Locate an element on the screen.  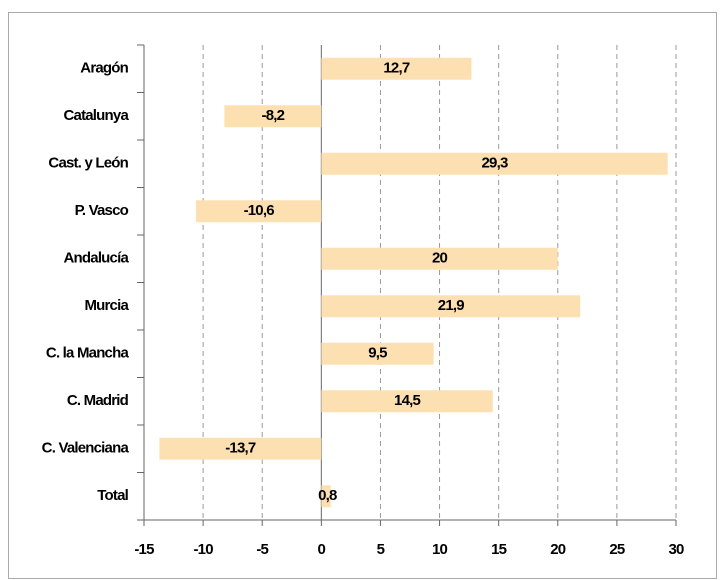
y-tick-label: Murcia is located at coordinates (106, 305).